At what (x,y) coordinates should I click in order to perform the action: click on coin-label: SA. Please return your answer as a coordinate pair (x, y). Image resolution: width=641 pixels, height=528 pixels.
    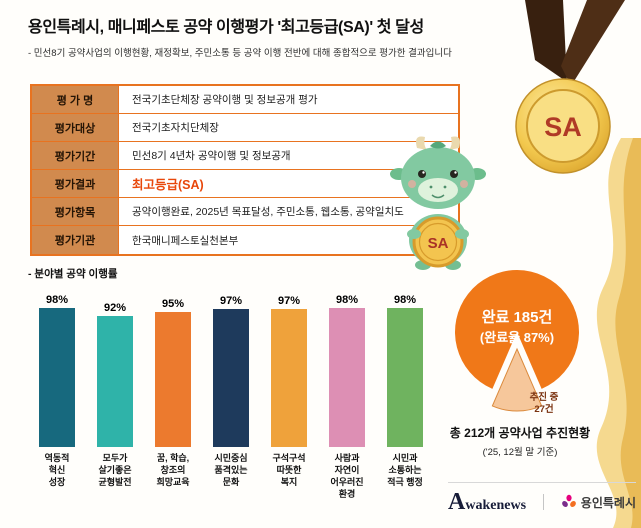
    Looking at the image, I should click on (438, 243).